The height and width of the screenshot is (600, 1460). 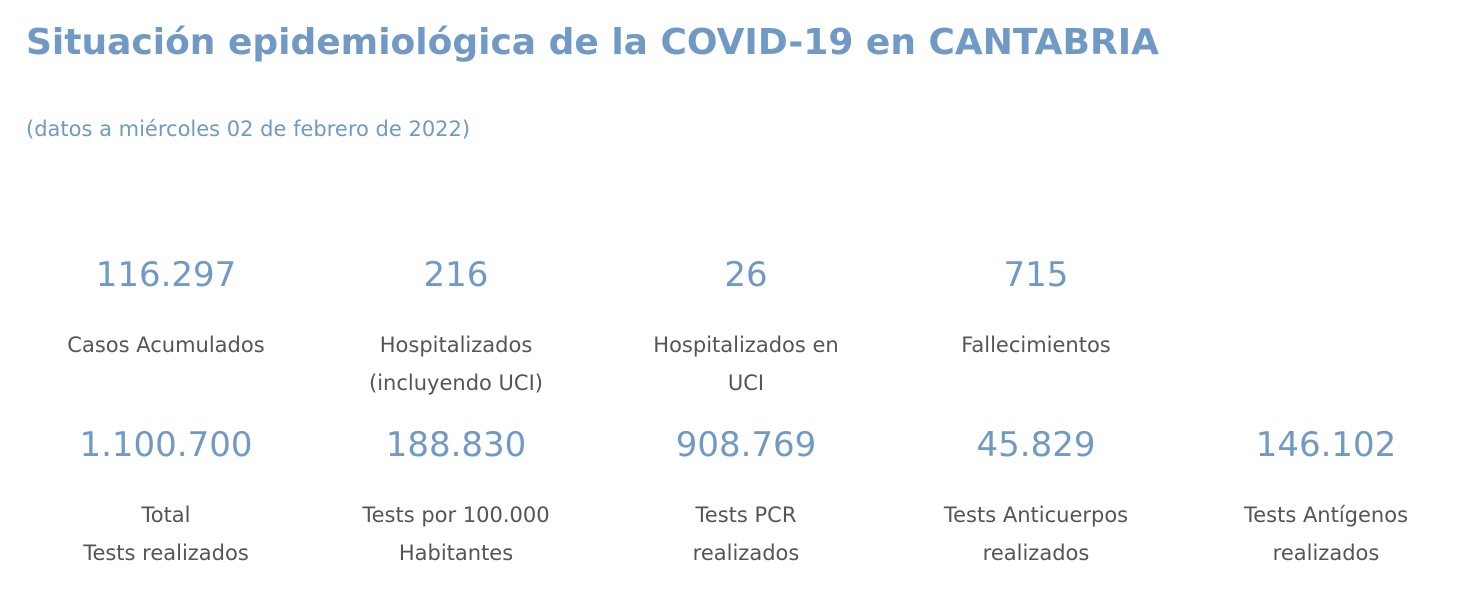 What do you see at coordinates (746, 534) in the screenshot?
I see `stat-label: Tests PCR realizados` at bounding box center [746, 534].